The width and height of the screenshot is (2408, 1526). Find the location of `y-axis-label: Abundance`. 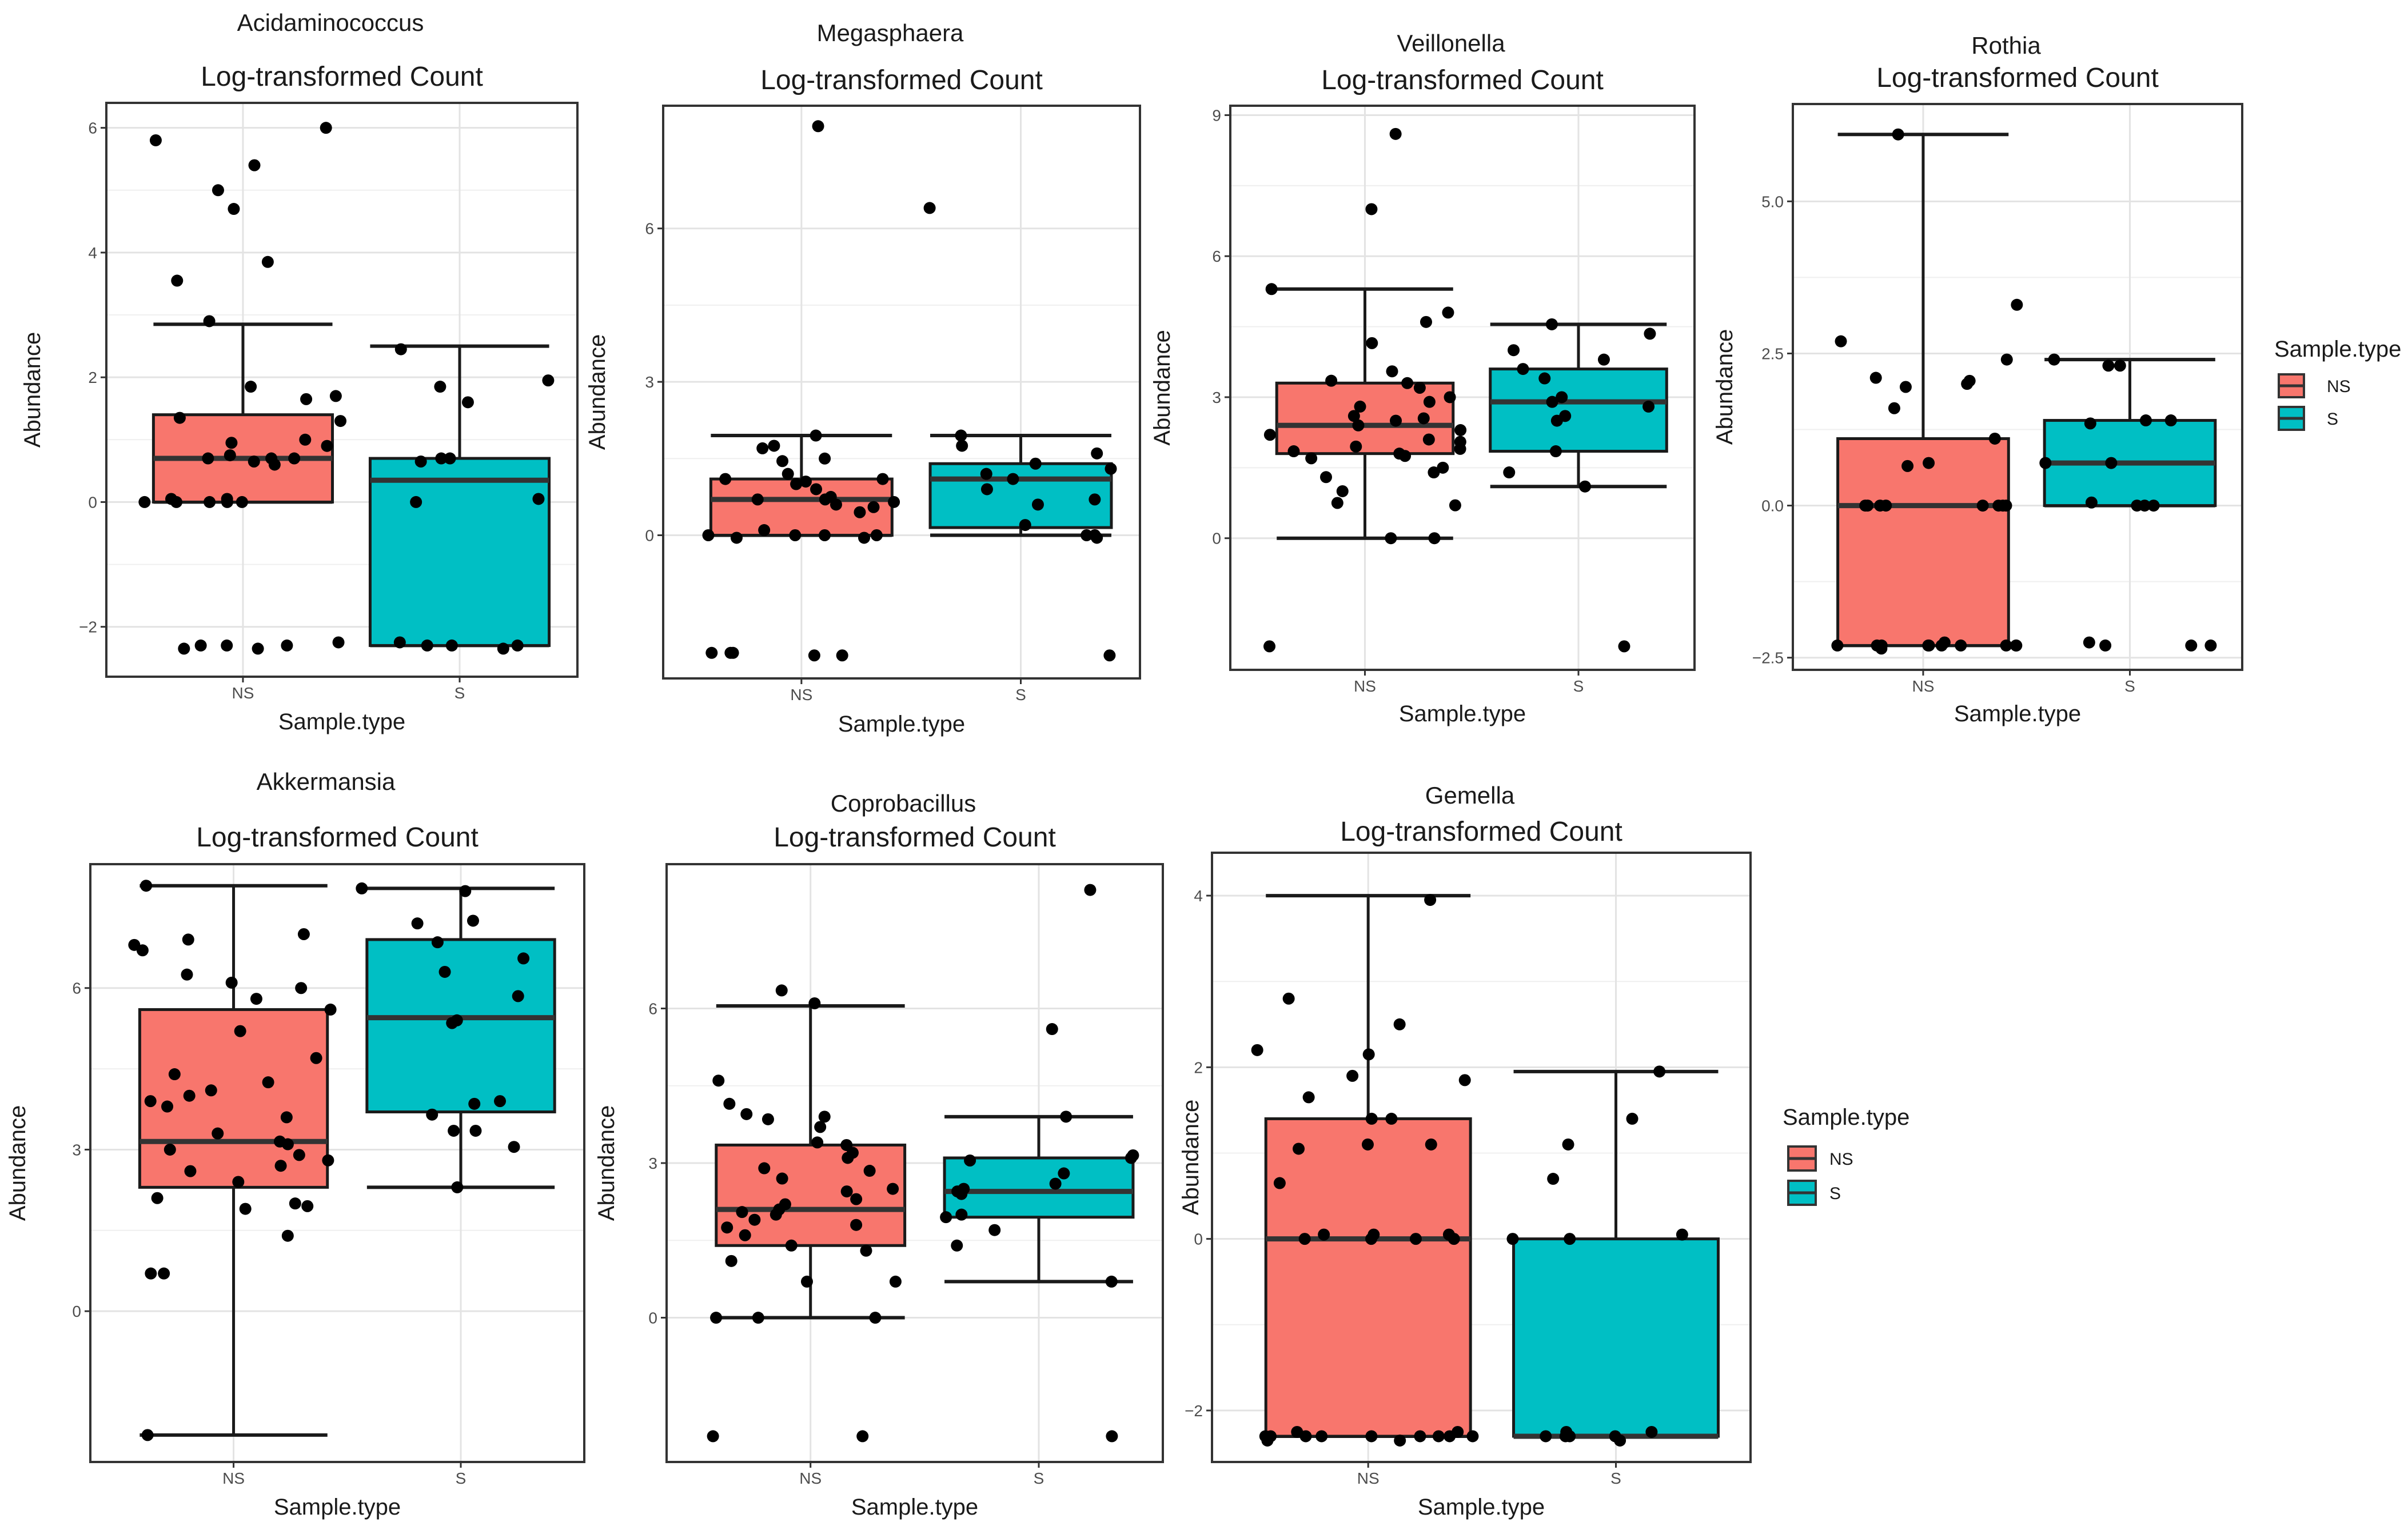

y-axis-label: Abundance is located at coordinates (17, 1163).